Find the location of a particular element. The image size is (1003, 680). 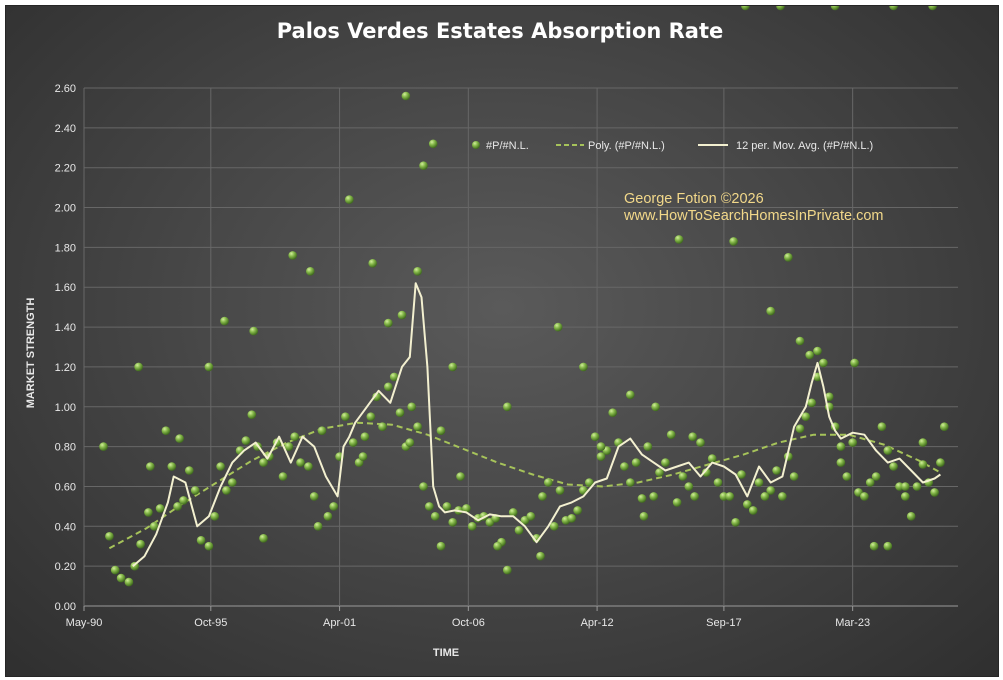

x-tick-label: Mar-23 is located at coordinates (852, 623).